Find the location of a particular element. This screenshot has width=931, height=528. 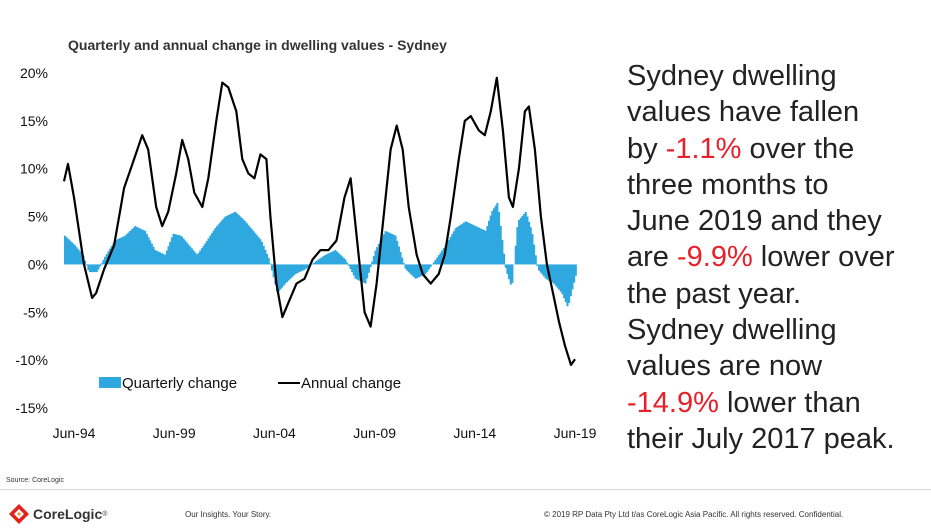

x-tick-label: Jun-19 is located at coordinates (575, 433).